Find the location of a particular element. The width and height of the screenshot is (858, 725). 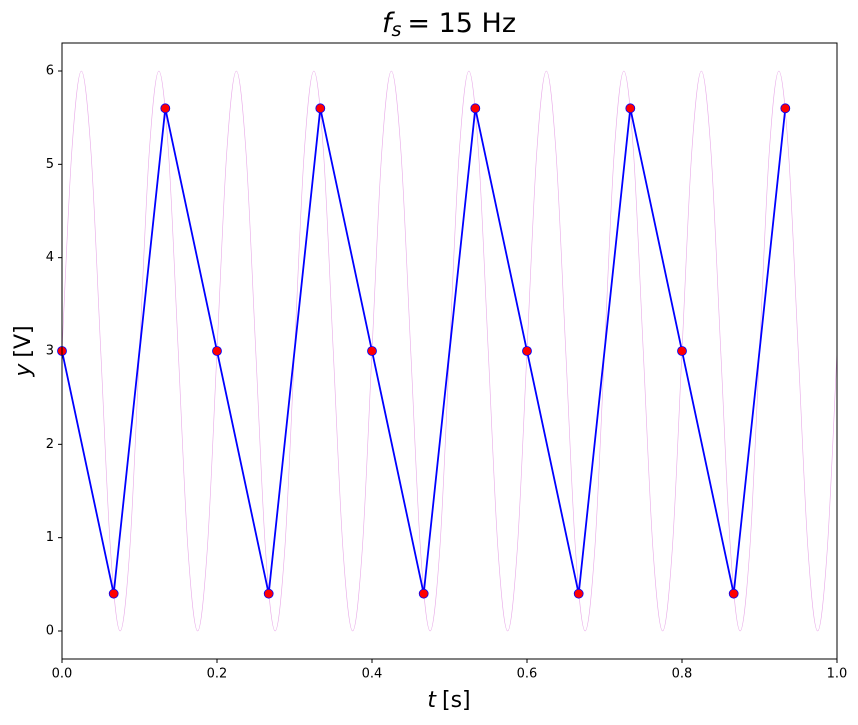

title-subscript: s is located at coordinates (396, 30).